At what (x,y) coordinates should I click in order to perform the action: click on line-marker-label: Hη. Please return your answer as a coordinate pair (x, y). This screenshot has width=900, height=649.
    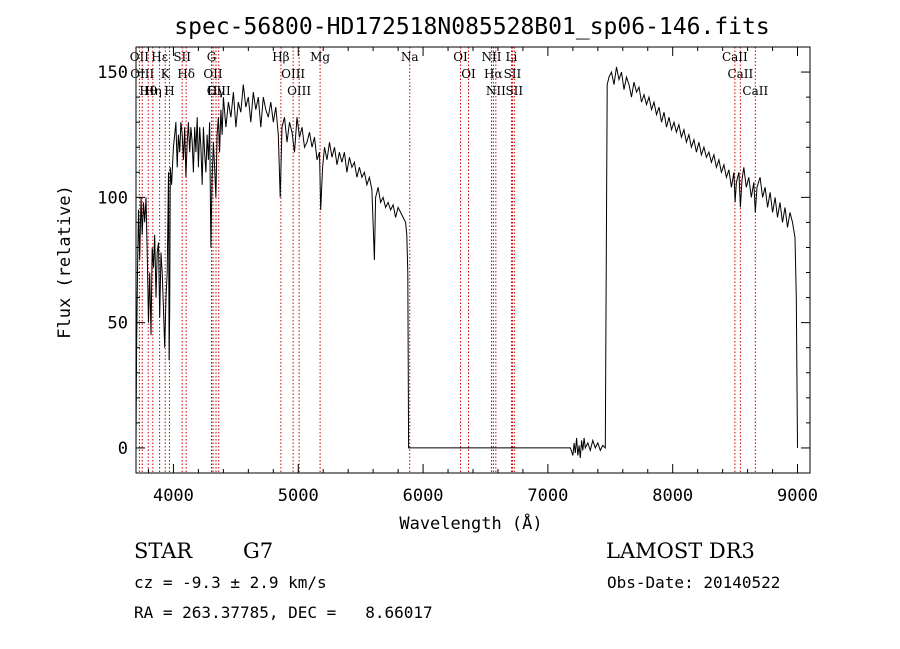
    Looking at the image, I should click on (153, 91).